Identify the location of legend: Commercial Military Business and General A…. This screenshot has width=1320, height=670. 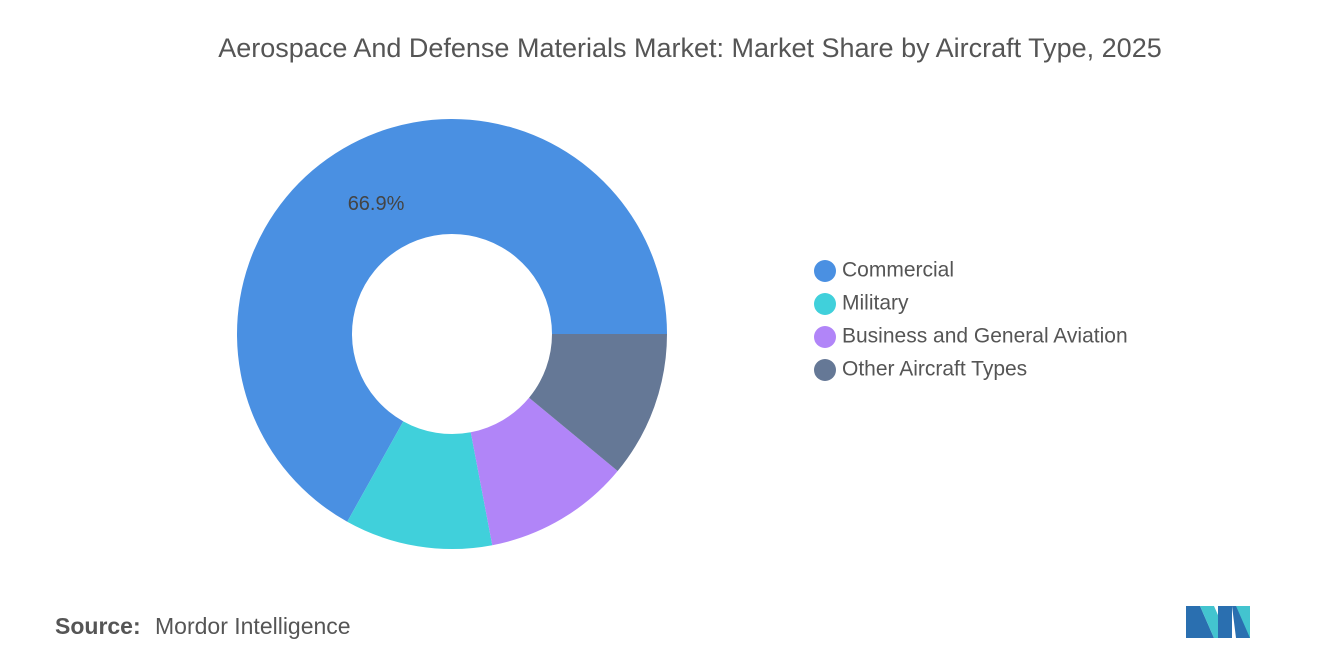
(971, 320).